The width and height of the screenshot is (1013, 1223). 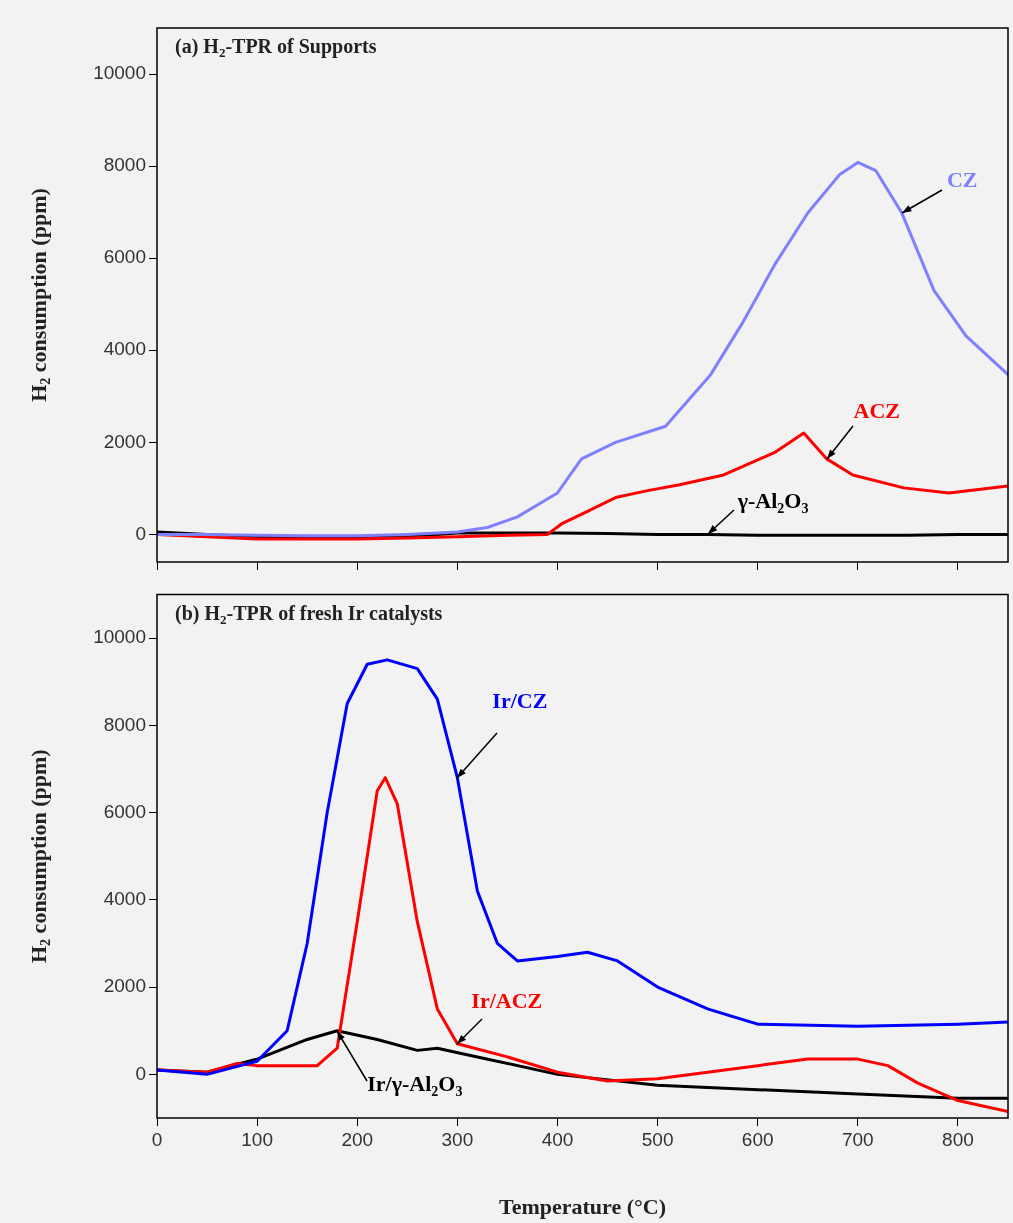 I want to click on x-tick-label: 300, so click(x=457, y=1139).